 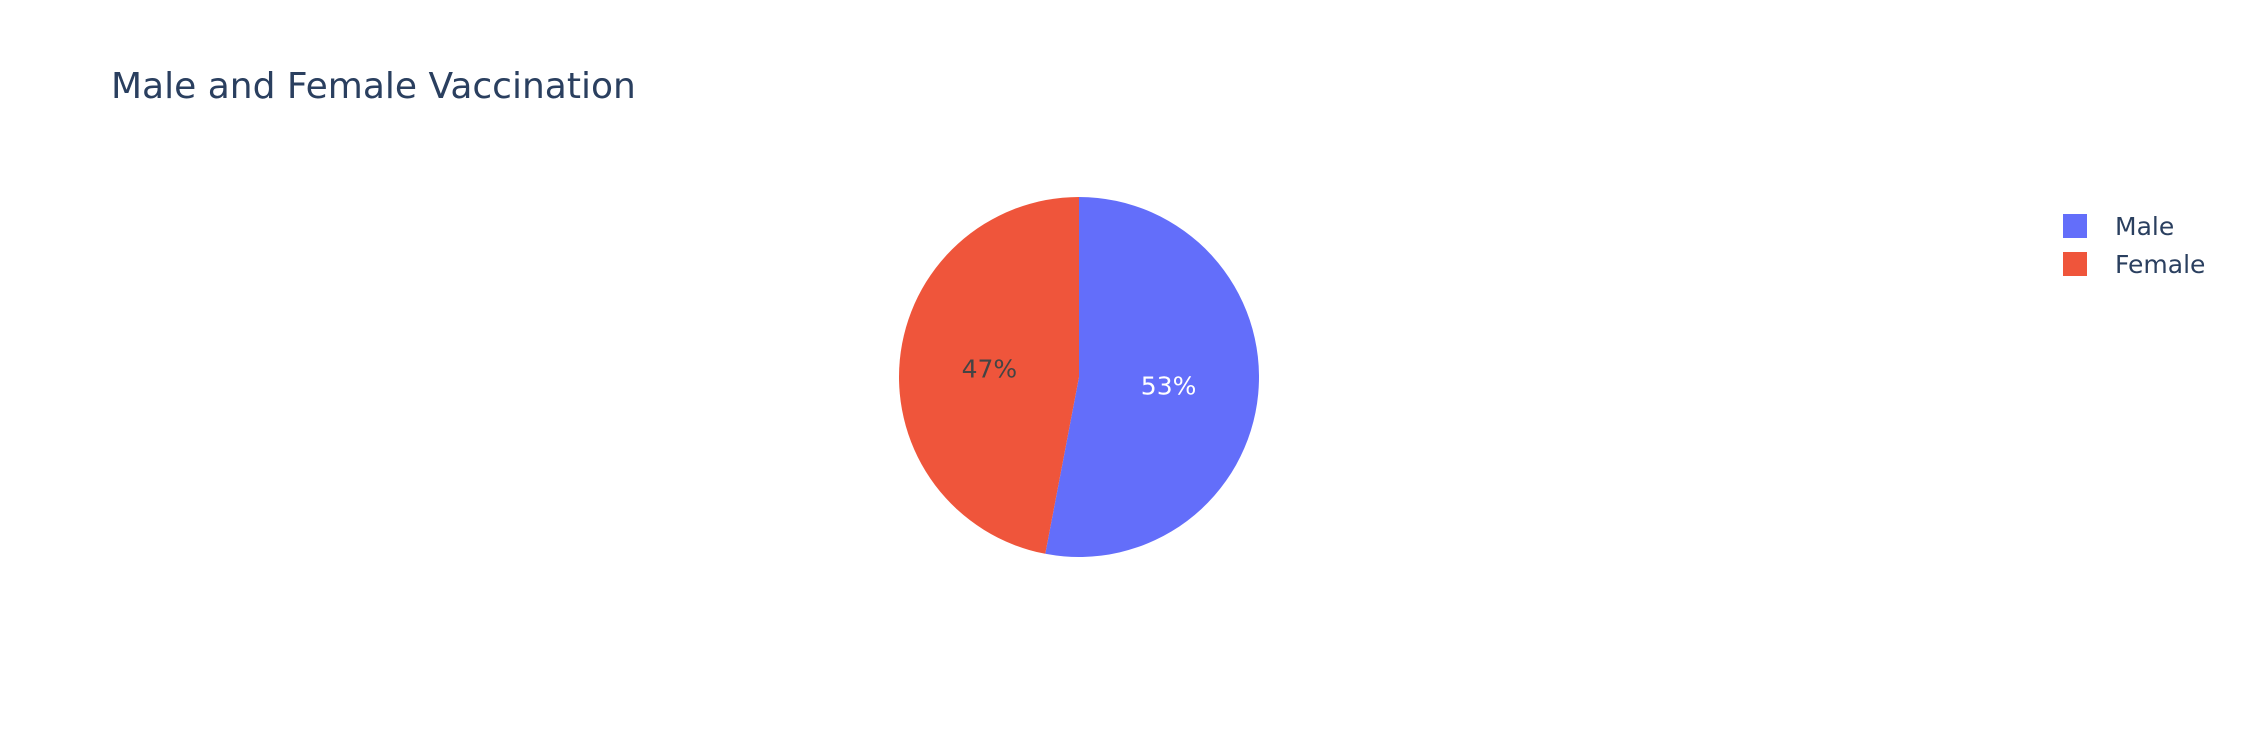 I want to click on legend-item-female: Female, so click(x=2134, y=264).